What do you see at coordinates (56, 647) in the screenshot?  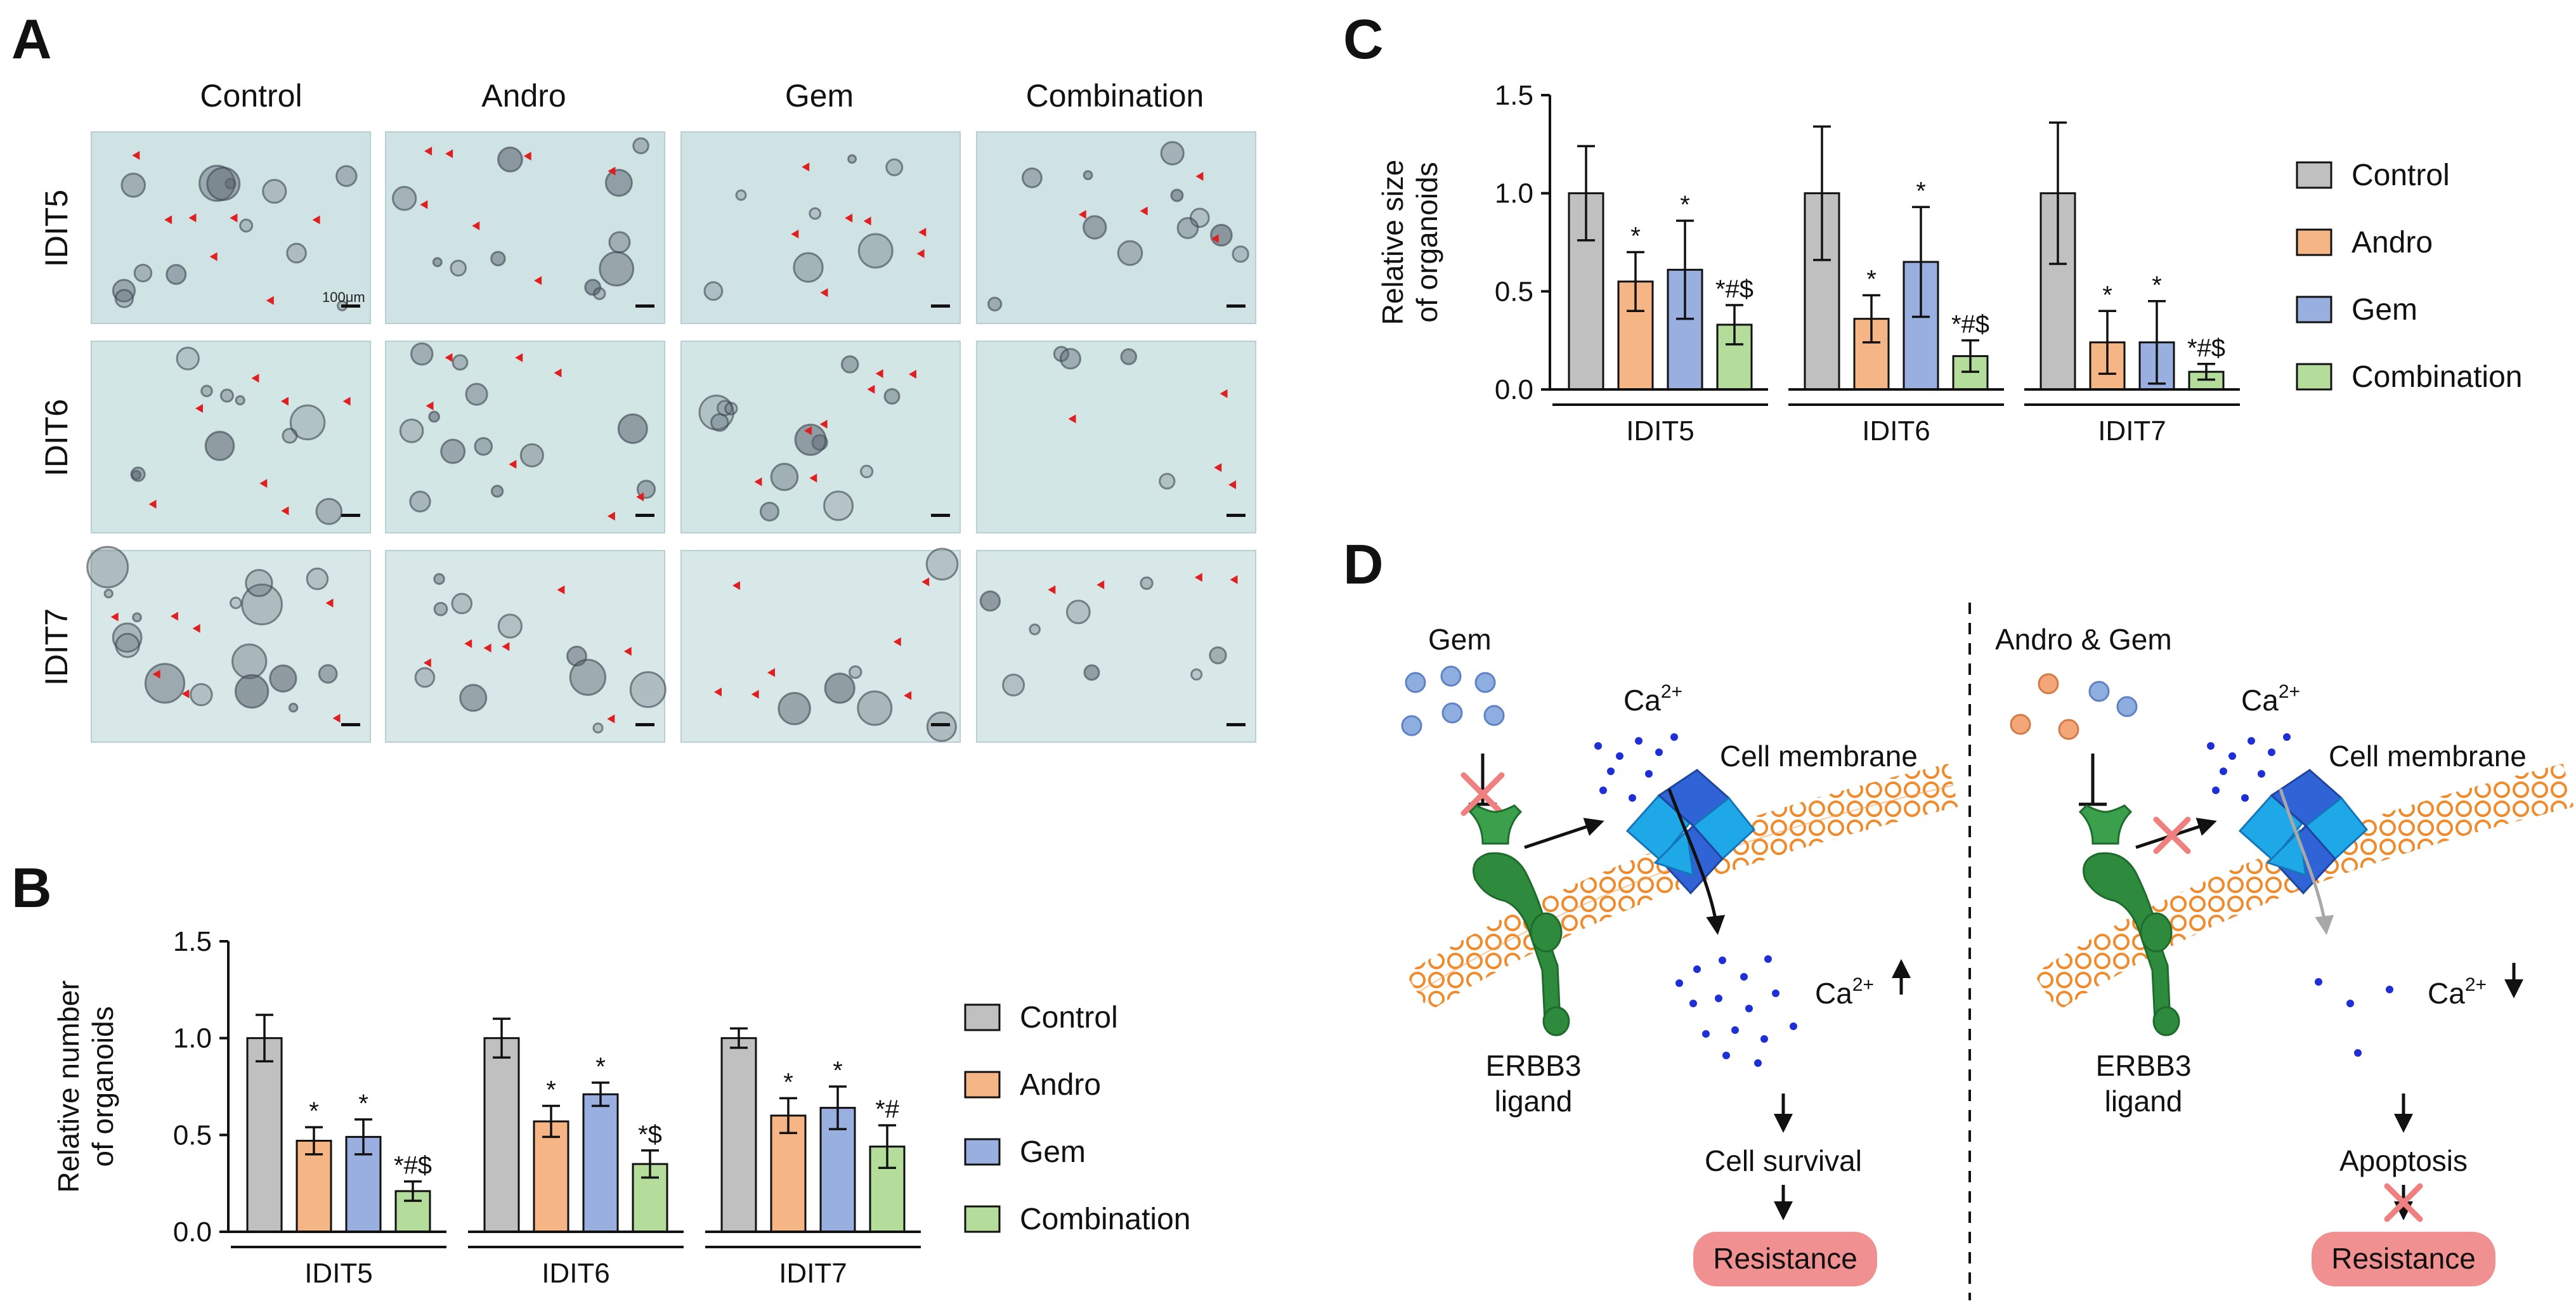 I see `row-header-idit7: IDIT7` at bounding box center [56, 647].